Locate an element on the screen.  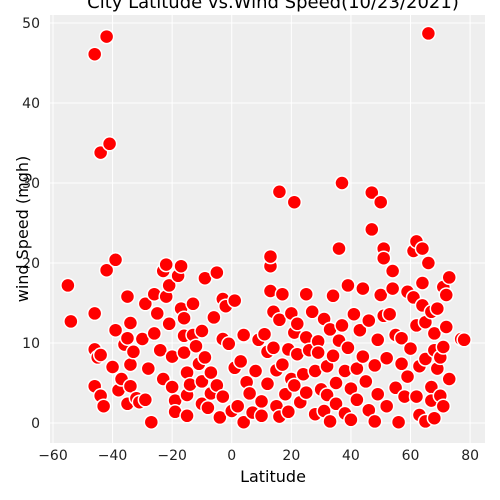
y-tick-label: 20 is located at coordinates (31, 264).